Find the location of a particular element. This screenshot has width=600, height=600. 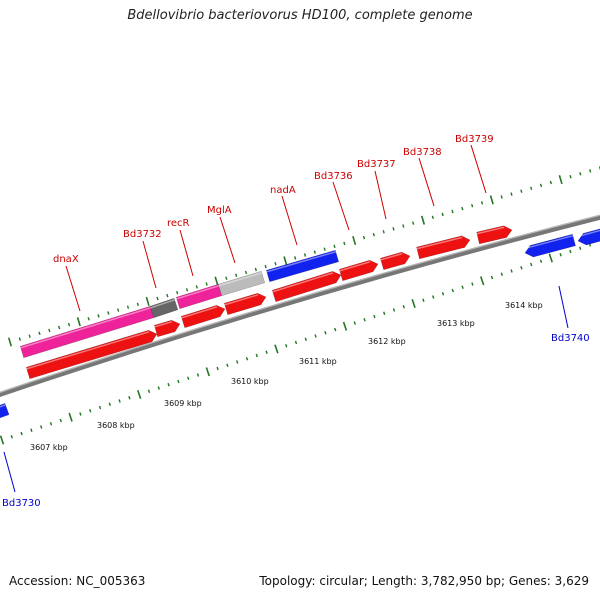

gene-label-text: Bd3732 is located at coordinates (142, 234).